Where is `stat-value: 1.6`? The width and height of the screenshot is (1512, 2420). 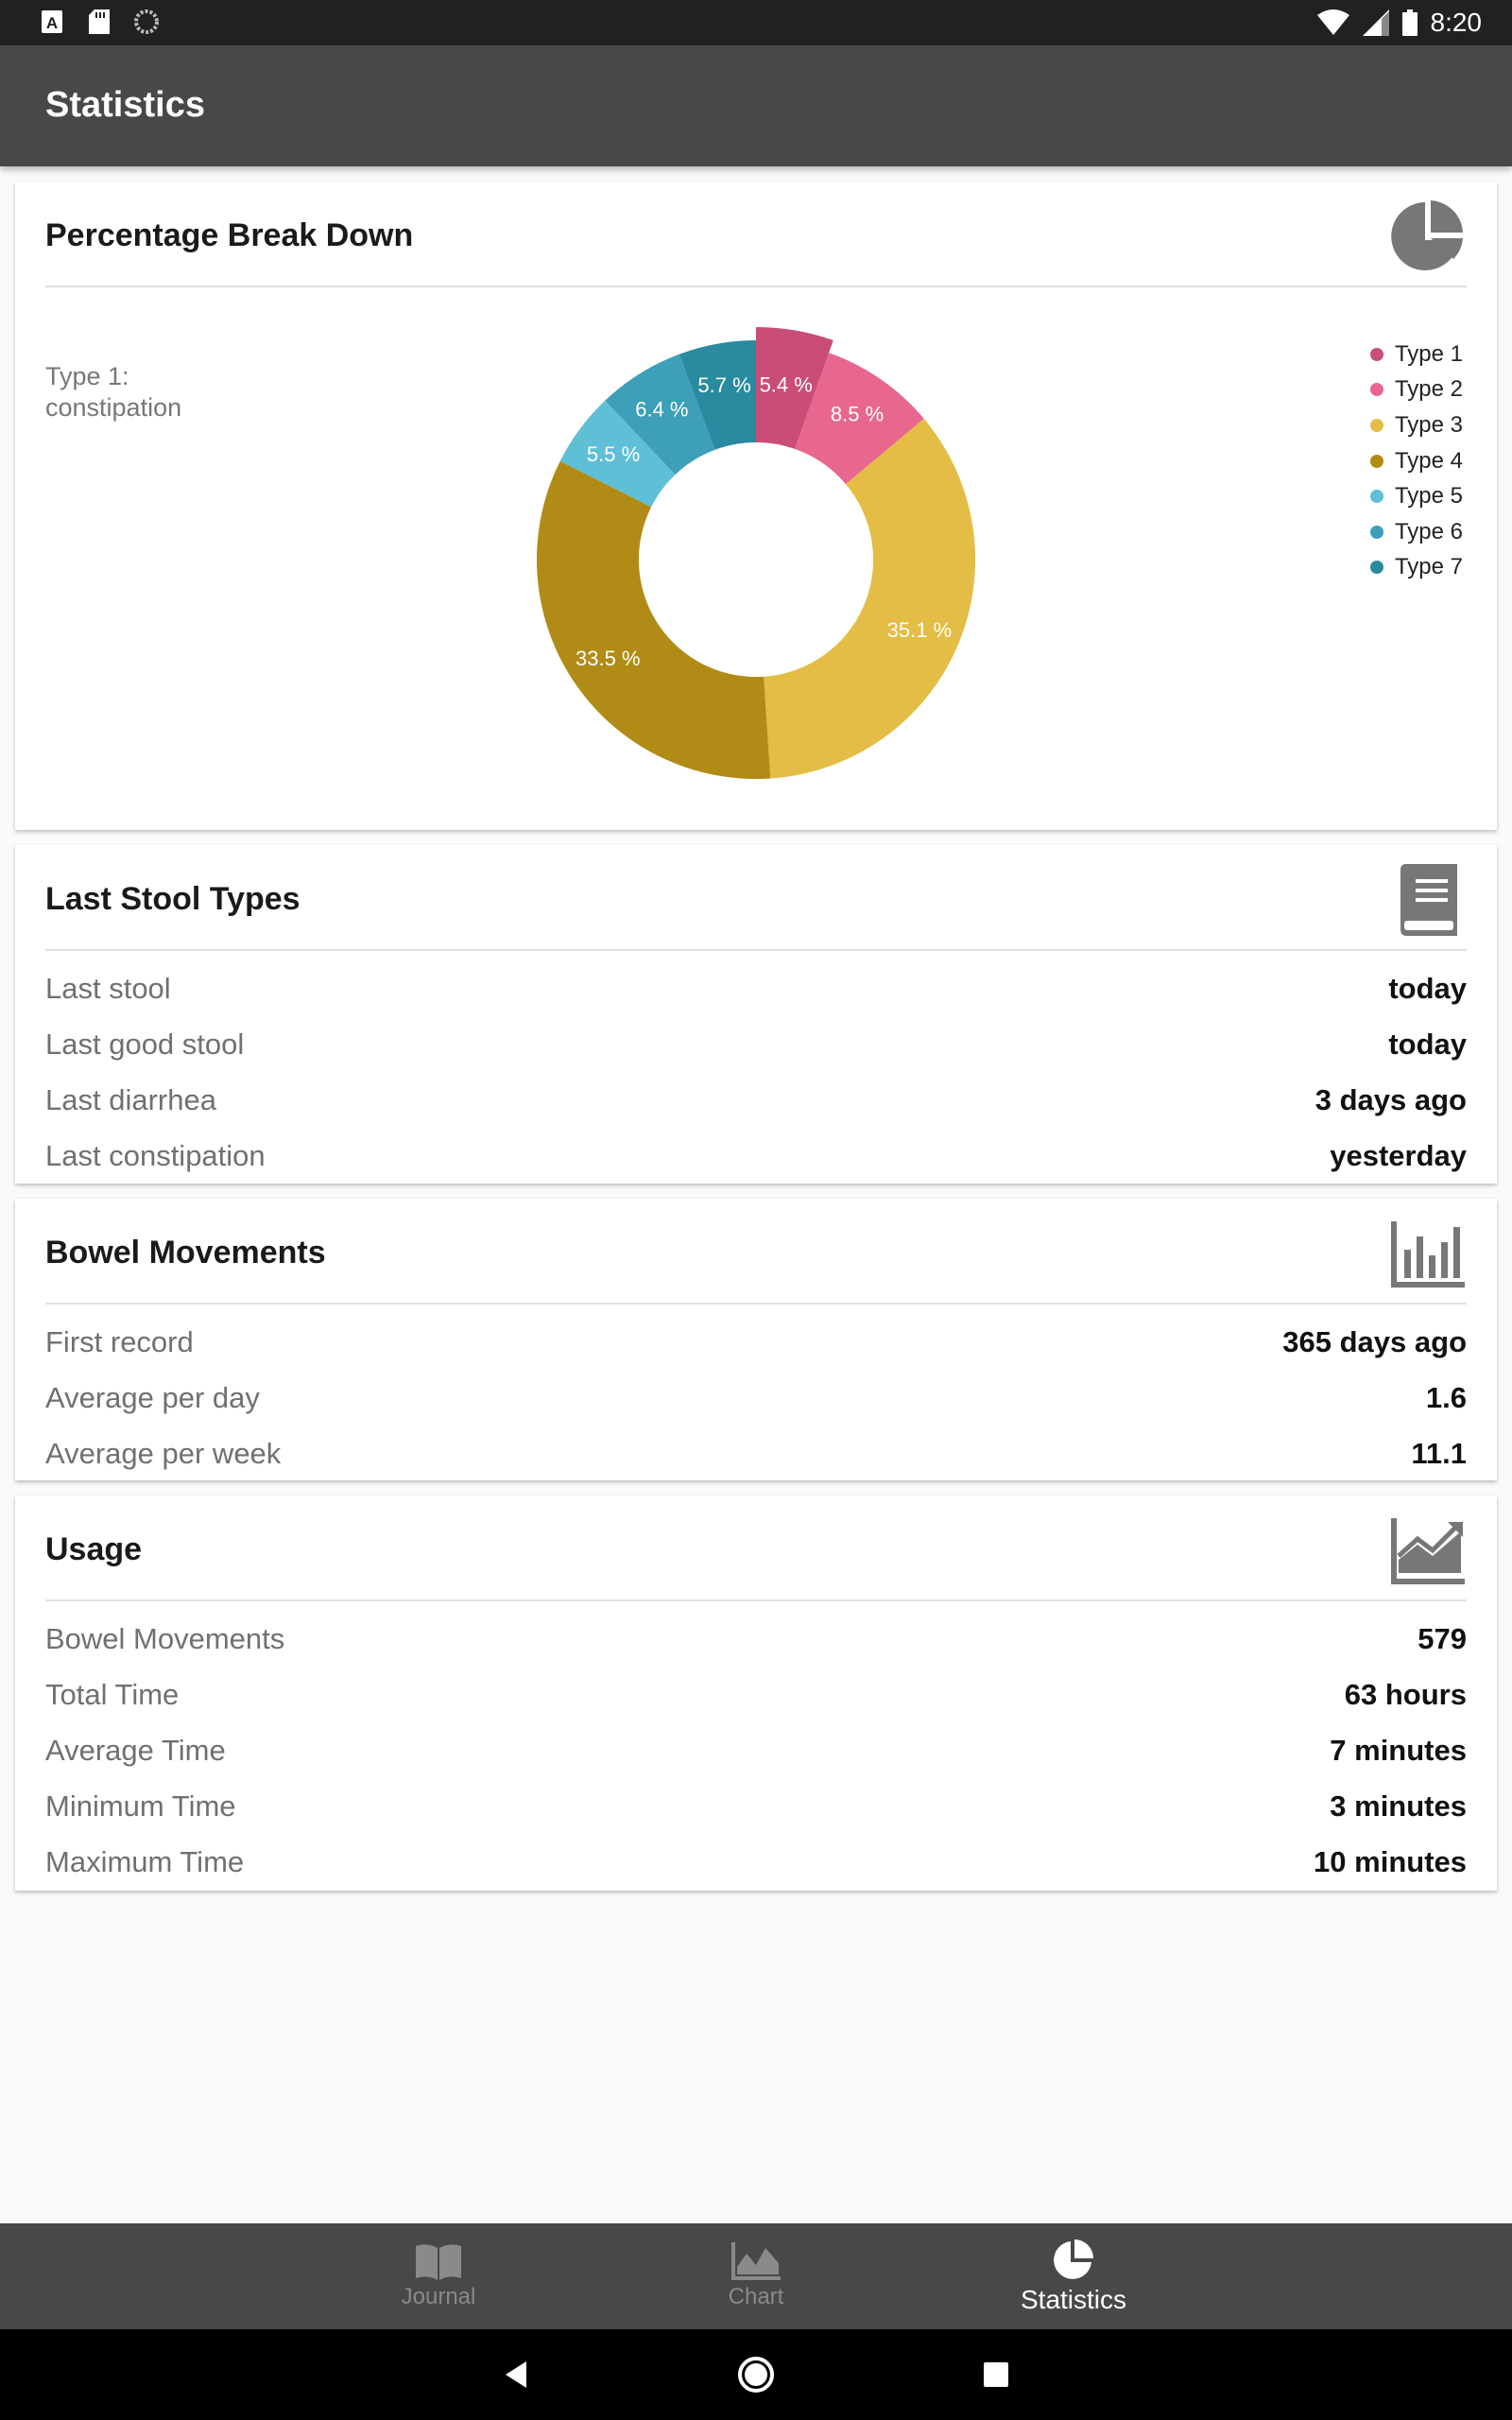 stat-value: 1.6 is located at coordinates (1446, 1397).